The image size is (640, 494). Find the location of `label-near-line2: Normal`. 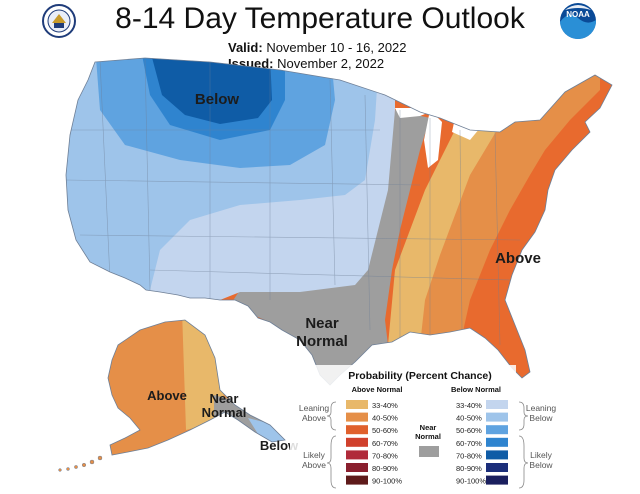

label-near-line2: Normal is located at coordinates (322, 341).